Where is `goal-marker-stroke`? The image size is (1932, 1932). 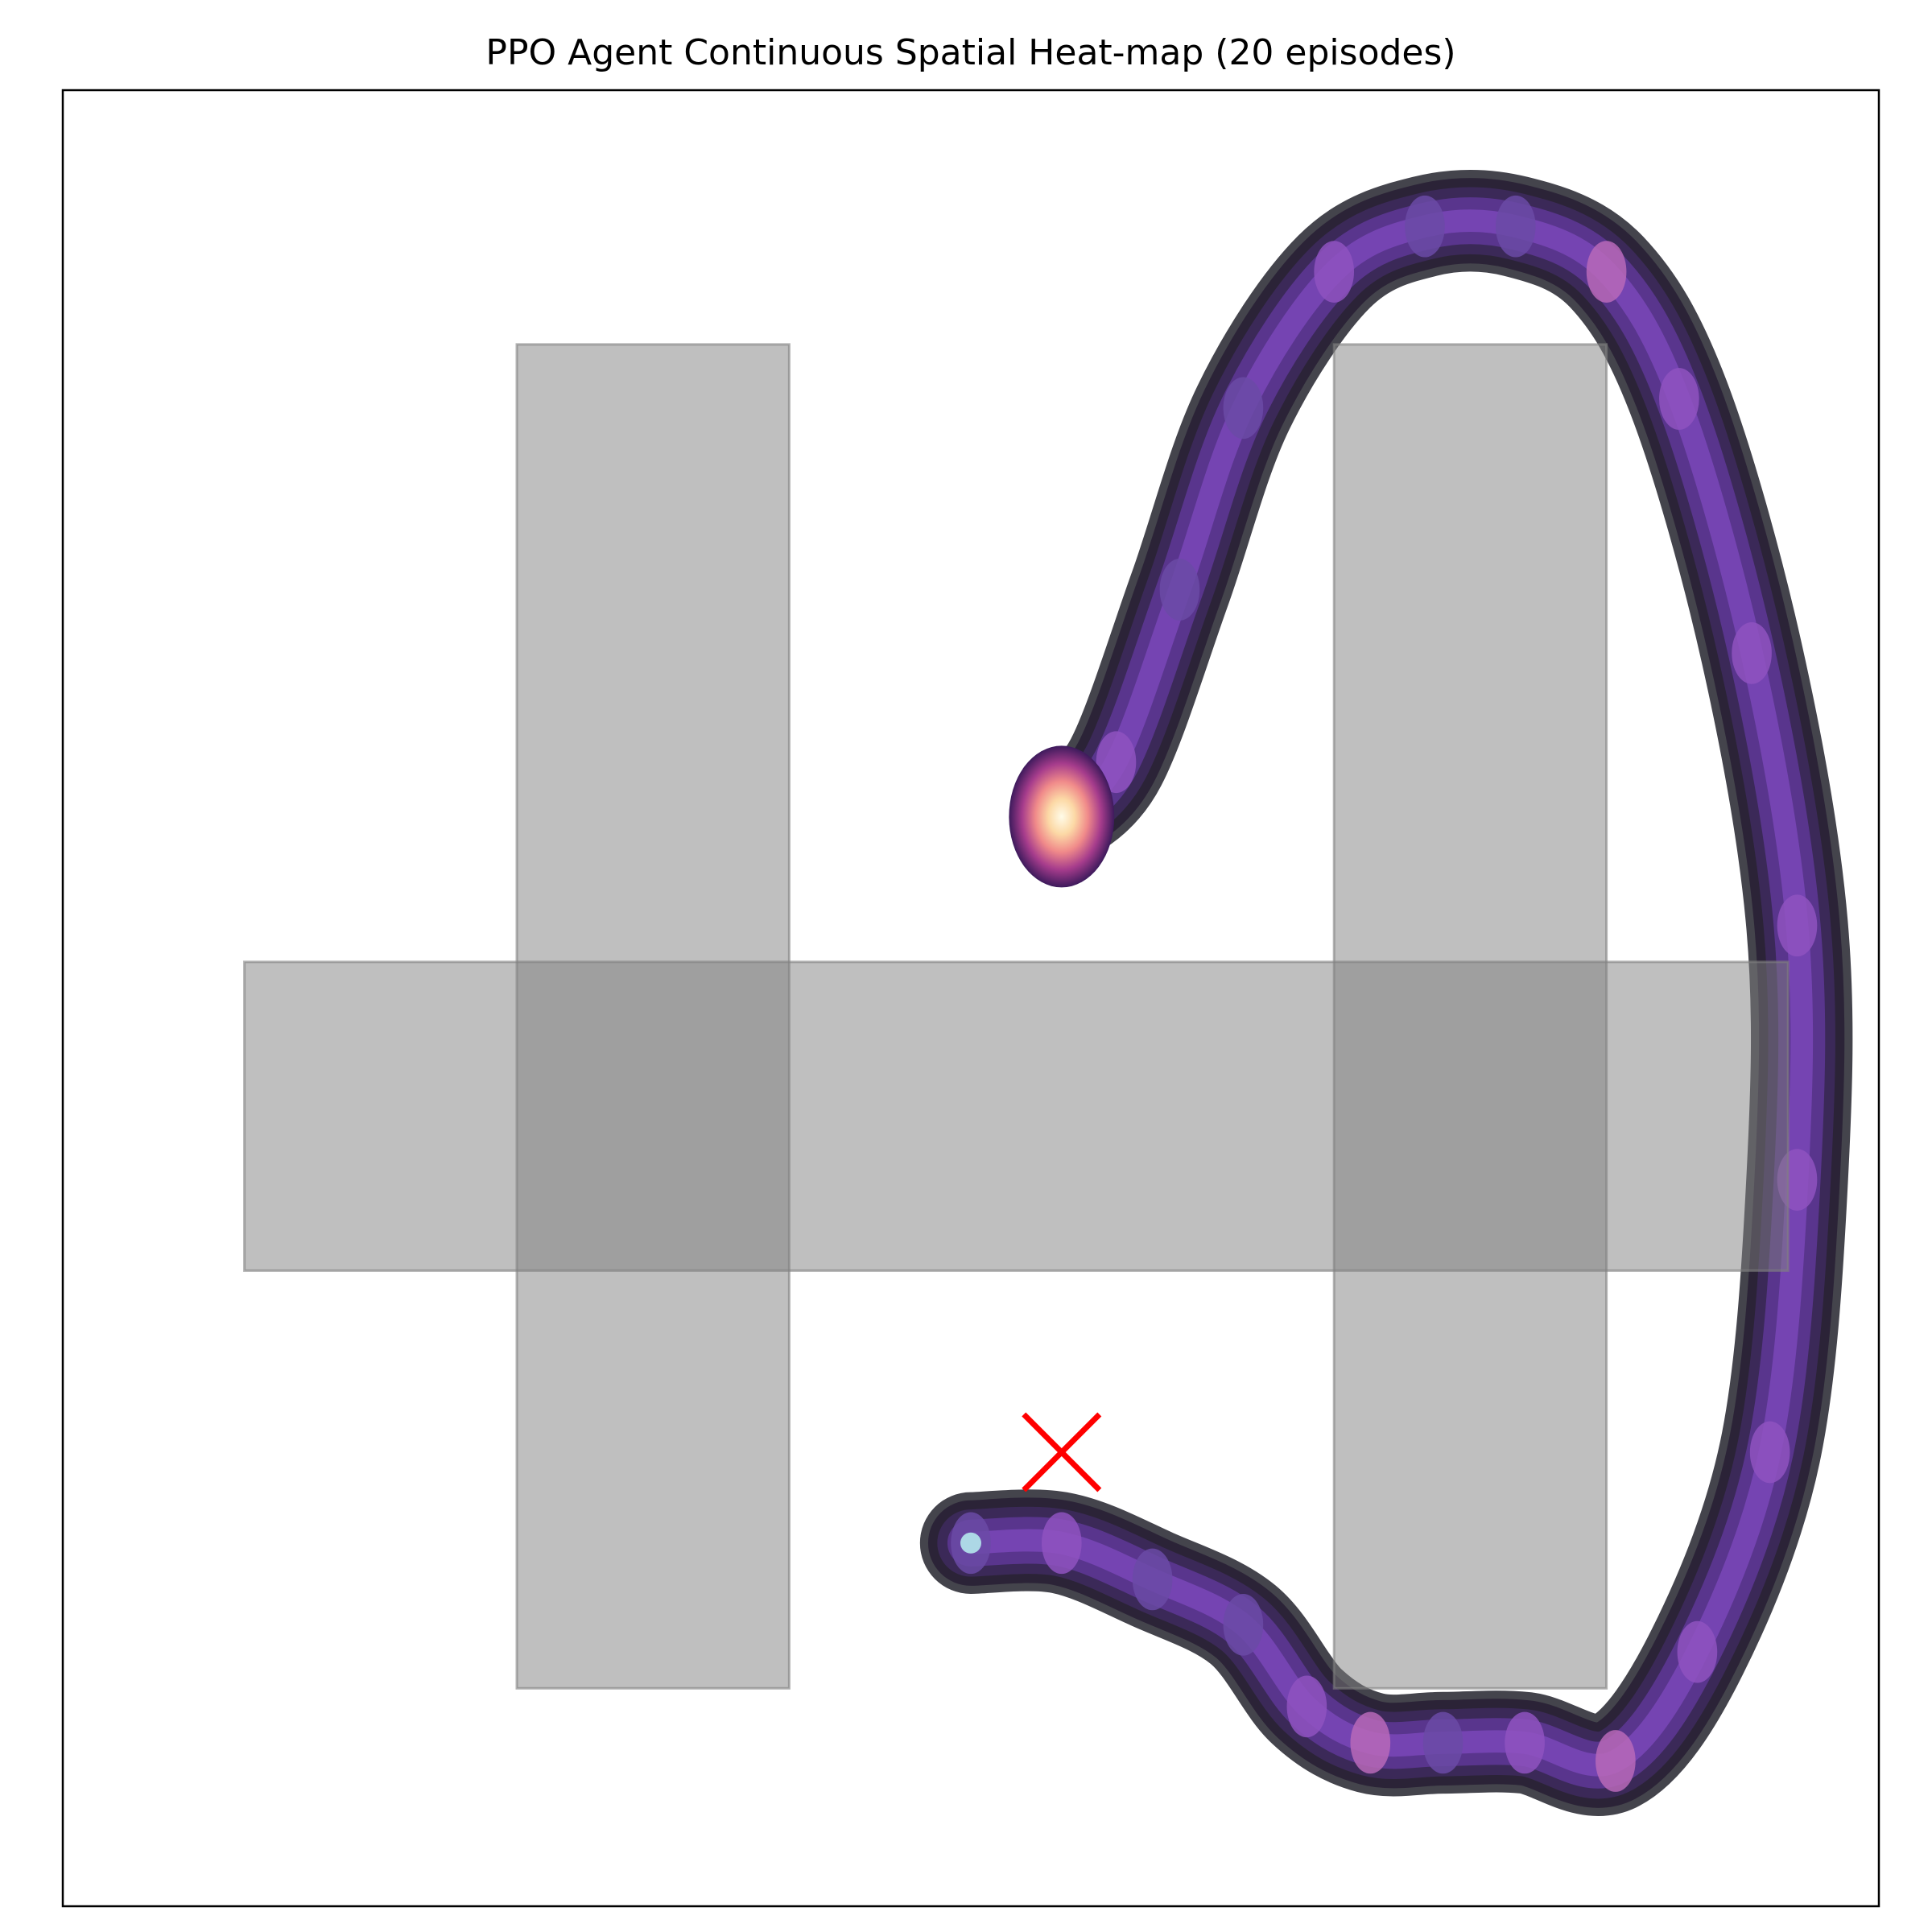
goal-marker-stroke is located at coordinates (1062, 1452).